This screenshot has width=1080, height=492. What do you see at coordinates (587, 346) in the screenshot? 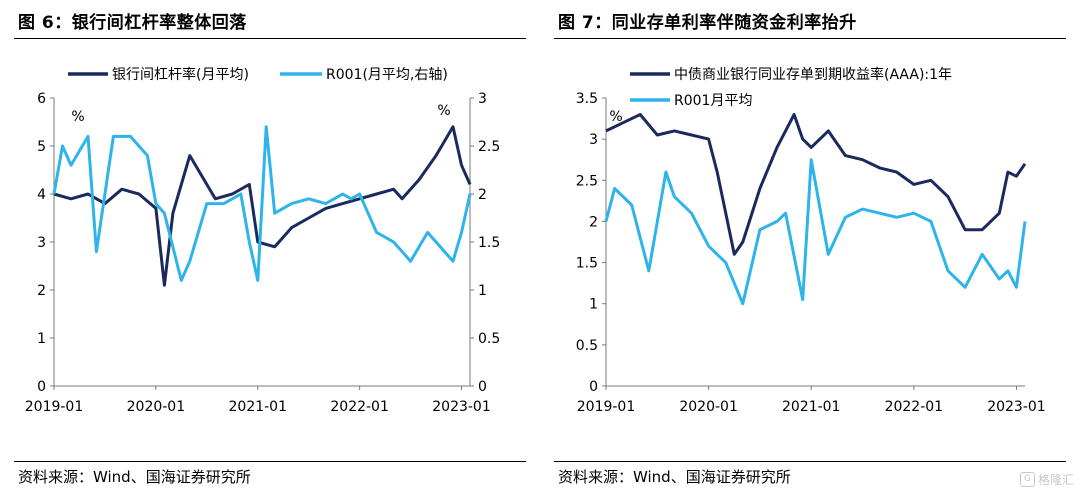
I see `left-y-tick-label: 0.5` at bounding box center [587, 346].